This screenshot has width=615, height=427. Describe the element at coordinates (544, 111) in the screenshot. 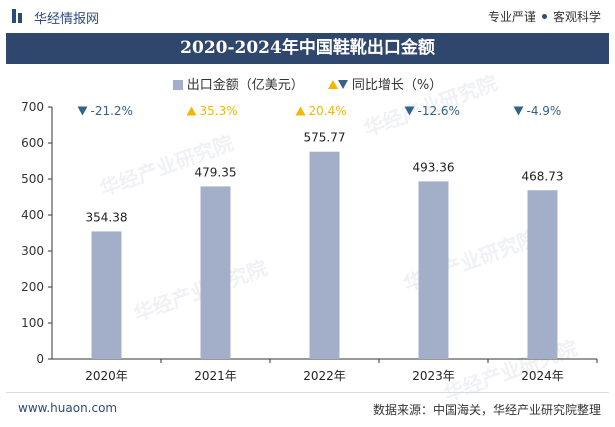

I see `growth-label: -4.9%` at that location.